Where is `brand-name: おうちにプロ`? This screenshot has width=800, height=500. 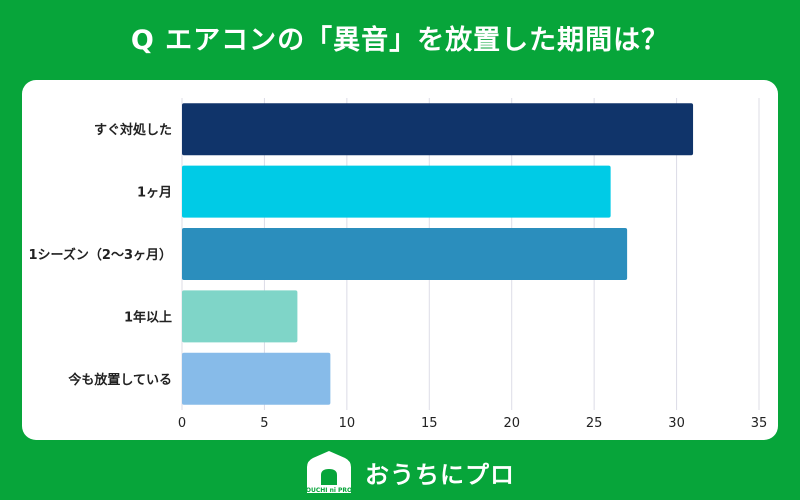
brand-name: おうちにプロ is located at coordinates (440, 474).